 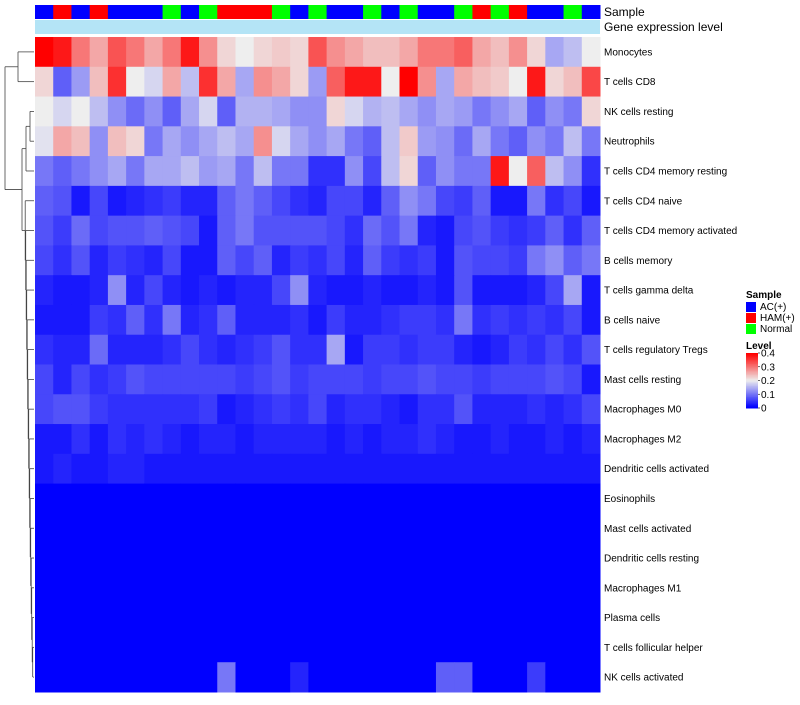 I want to click on row-label: Macrophages M1, so click(x=643, y=588).